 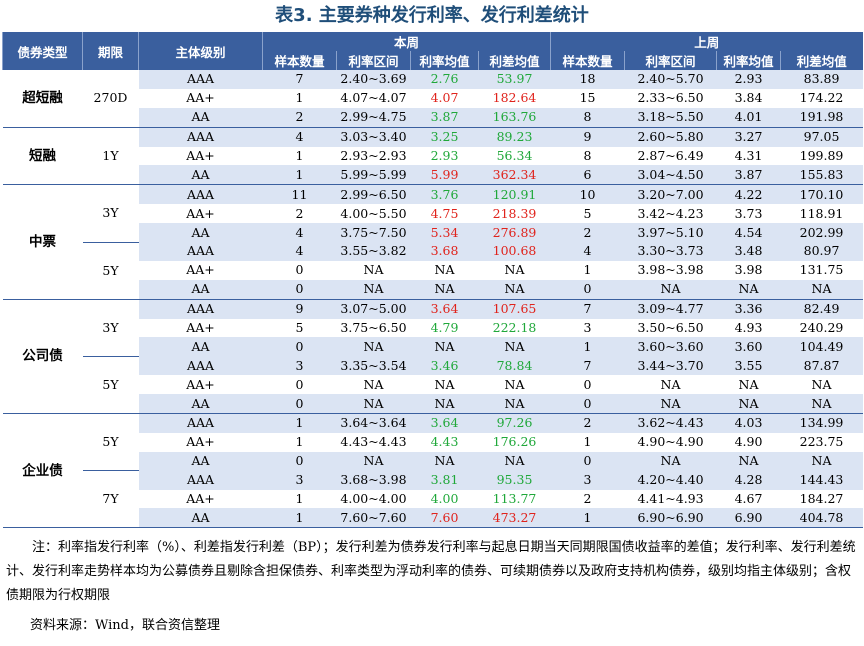 What do you see at coordinates (514, 194) in the screenshot?
I see `table-cell: 120.91` at bounding box center [514, 194].